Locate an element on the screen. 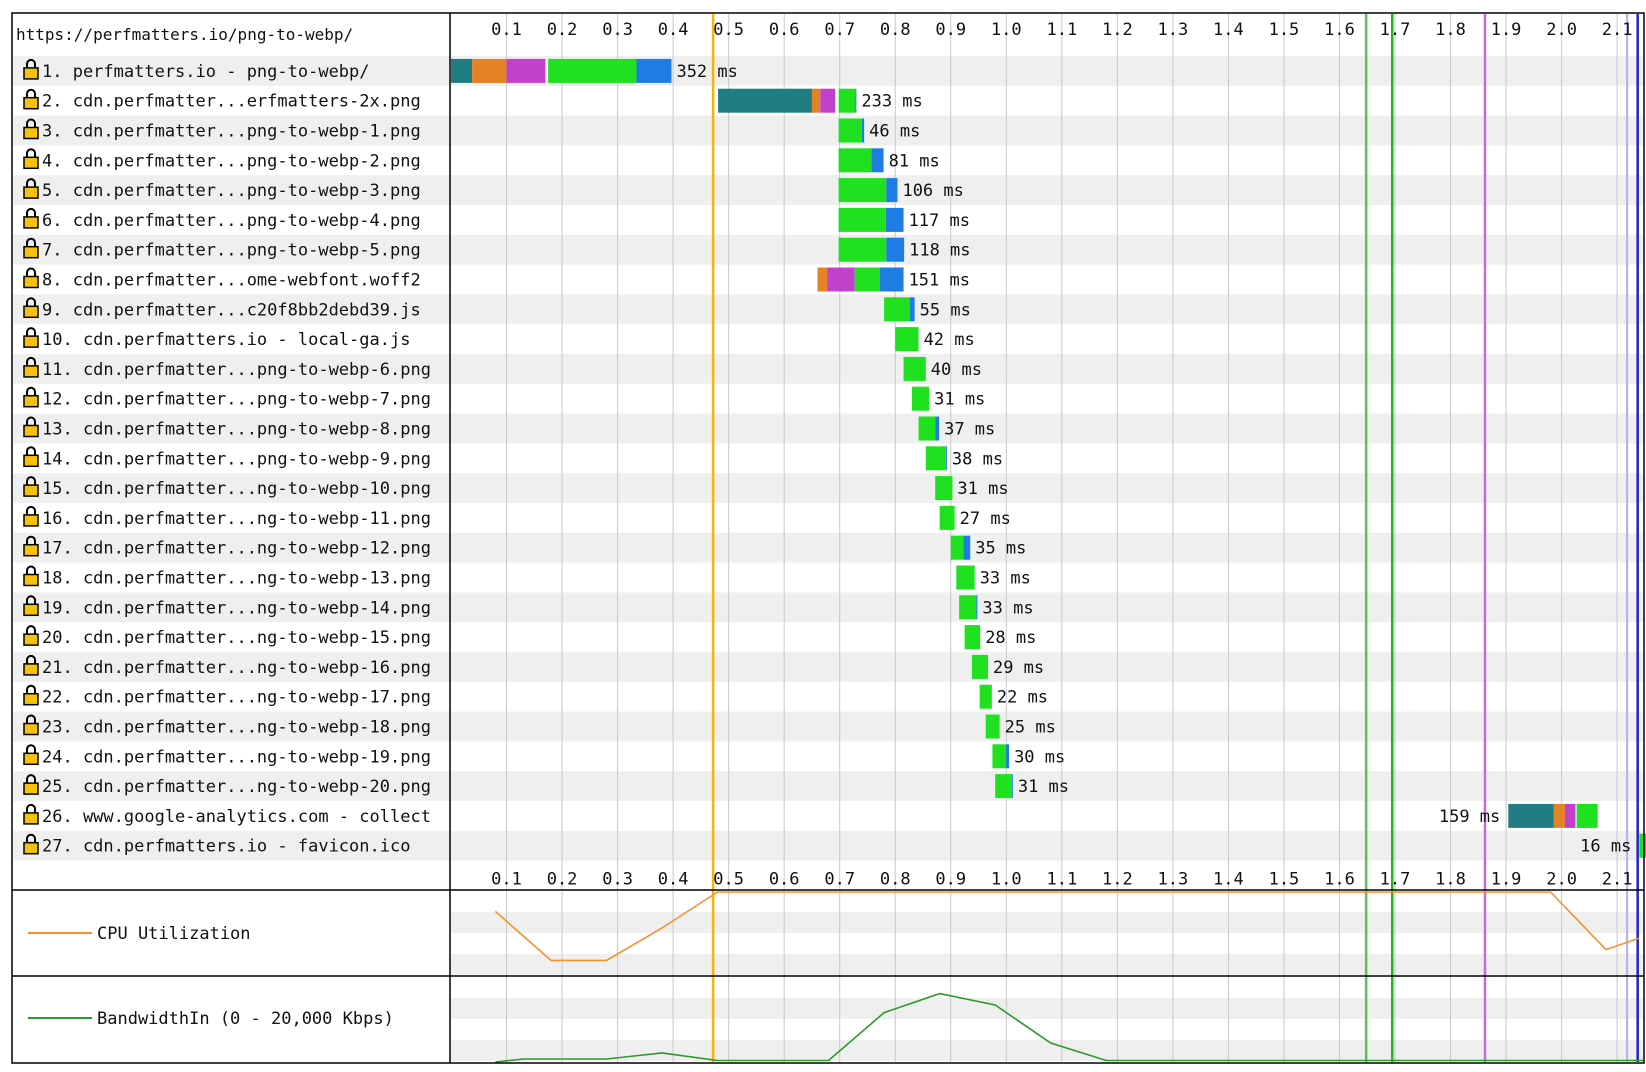 This screenshot has height=1072, width=1646. request-label: 19. cdn.perfmatter...ng-to-webp-14.png is located at coordinates (236, 608).